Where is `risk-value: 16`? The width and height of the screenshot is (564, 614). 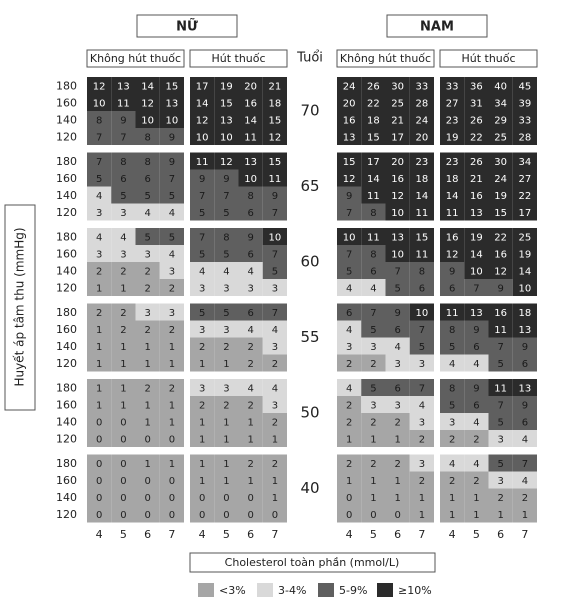
risk-value: 16 is located at coordinates (476, 196).